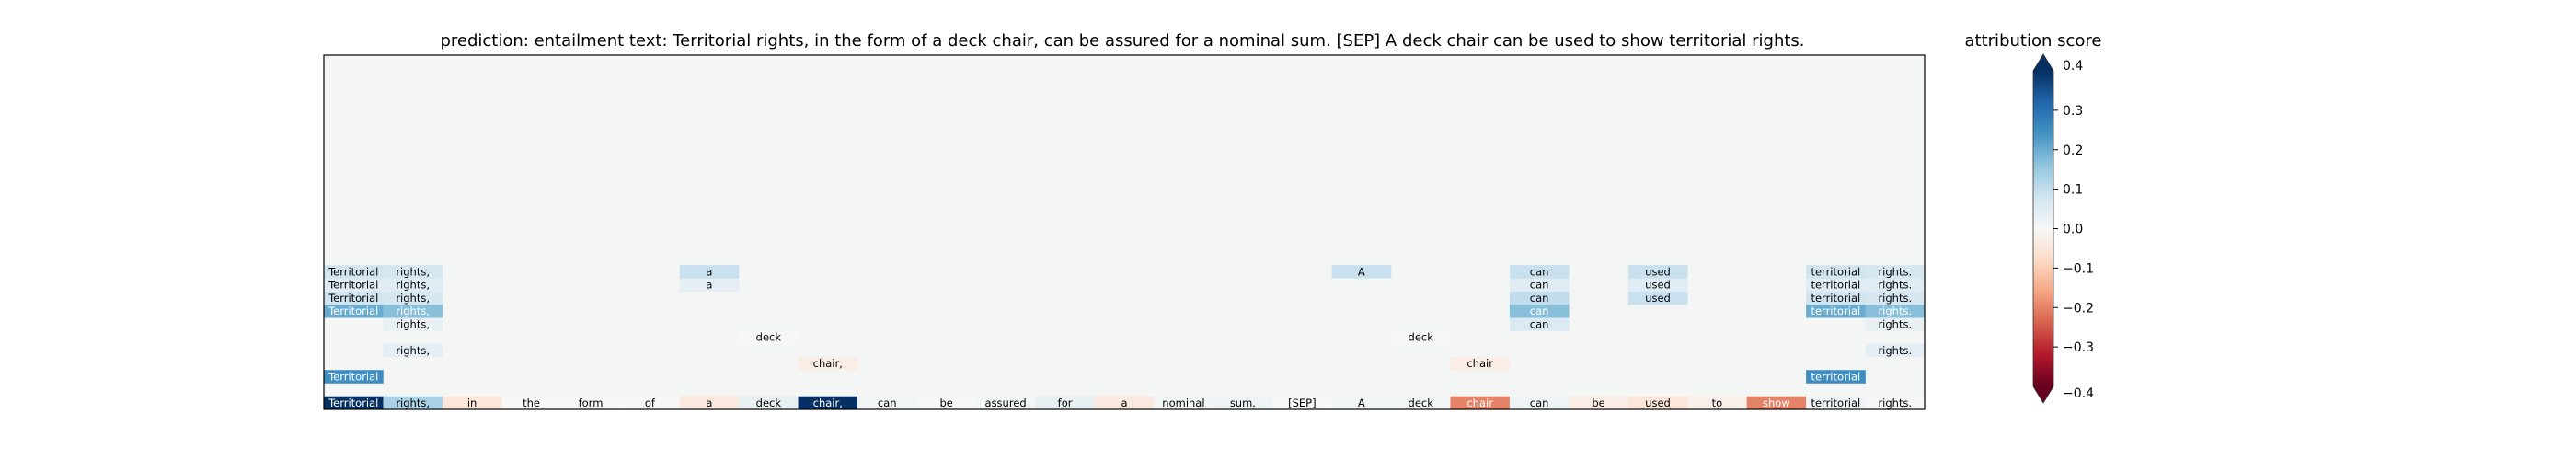  I want to click on cell-label: show, so click(1776, 403).